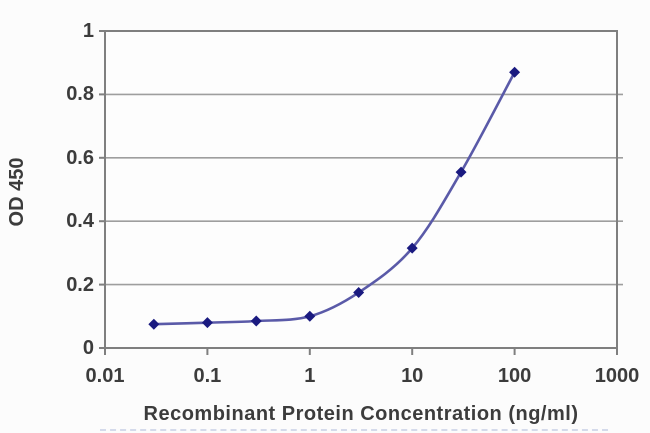 The width and height of the screenshot is (650, 433). Describe the element at coordinates (617, 376) in the screenshot. I see `x-tick-label: 1000` at that location.